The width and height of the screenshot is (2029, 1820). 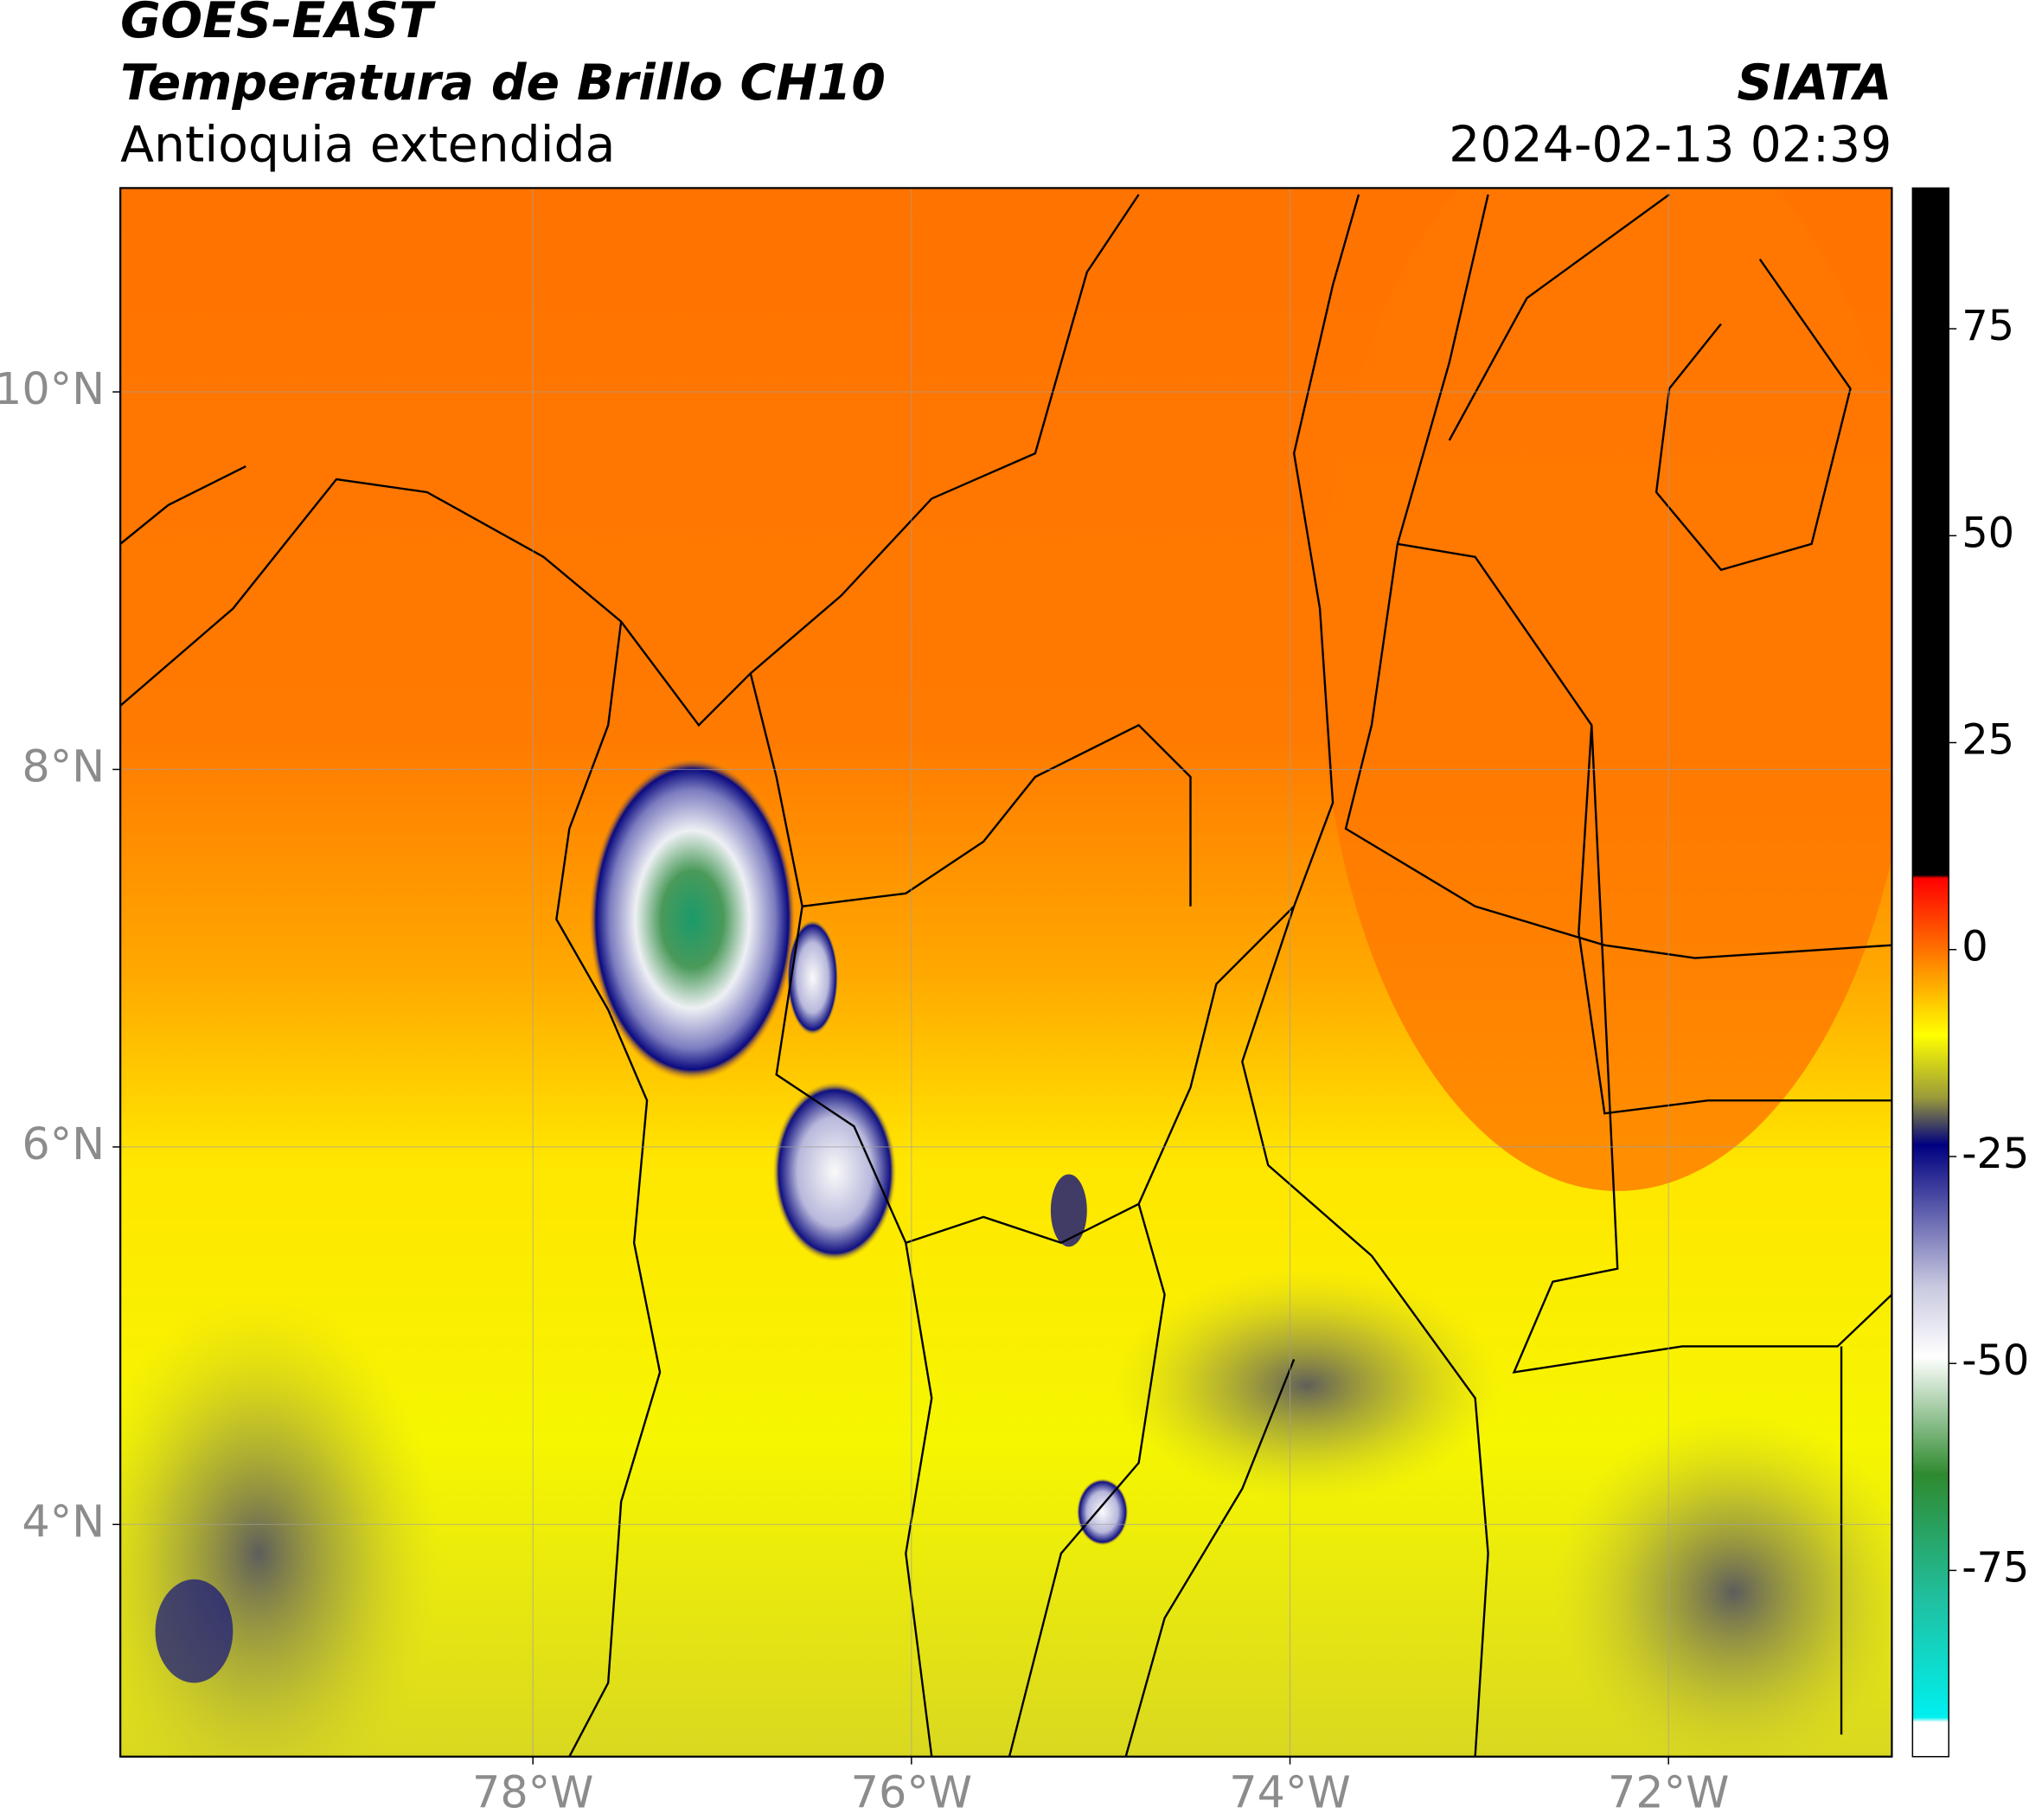 I want to click on colorbar-label: 50, so click(x=1988, y=533).